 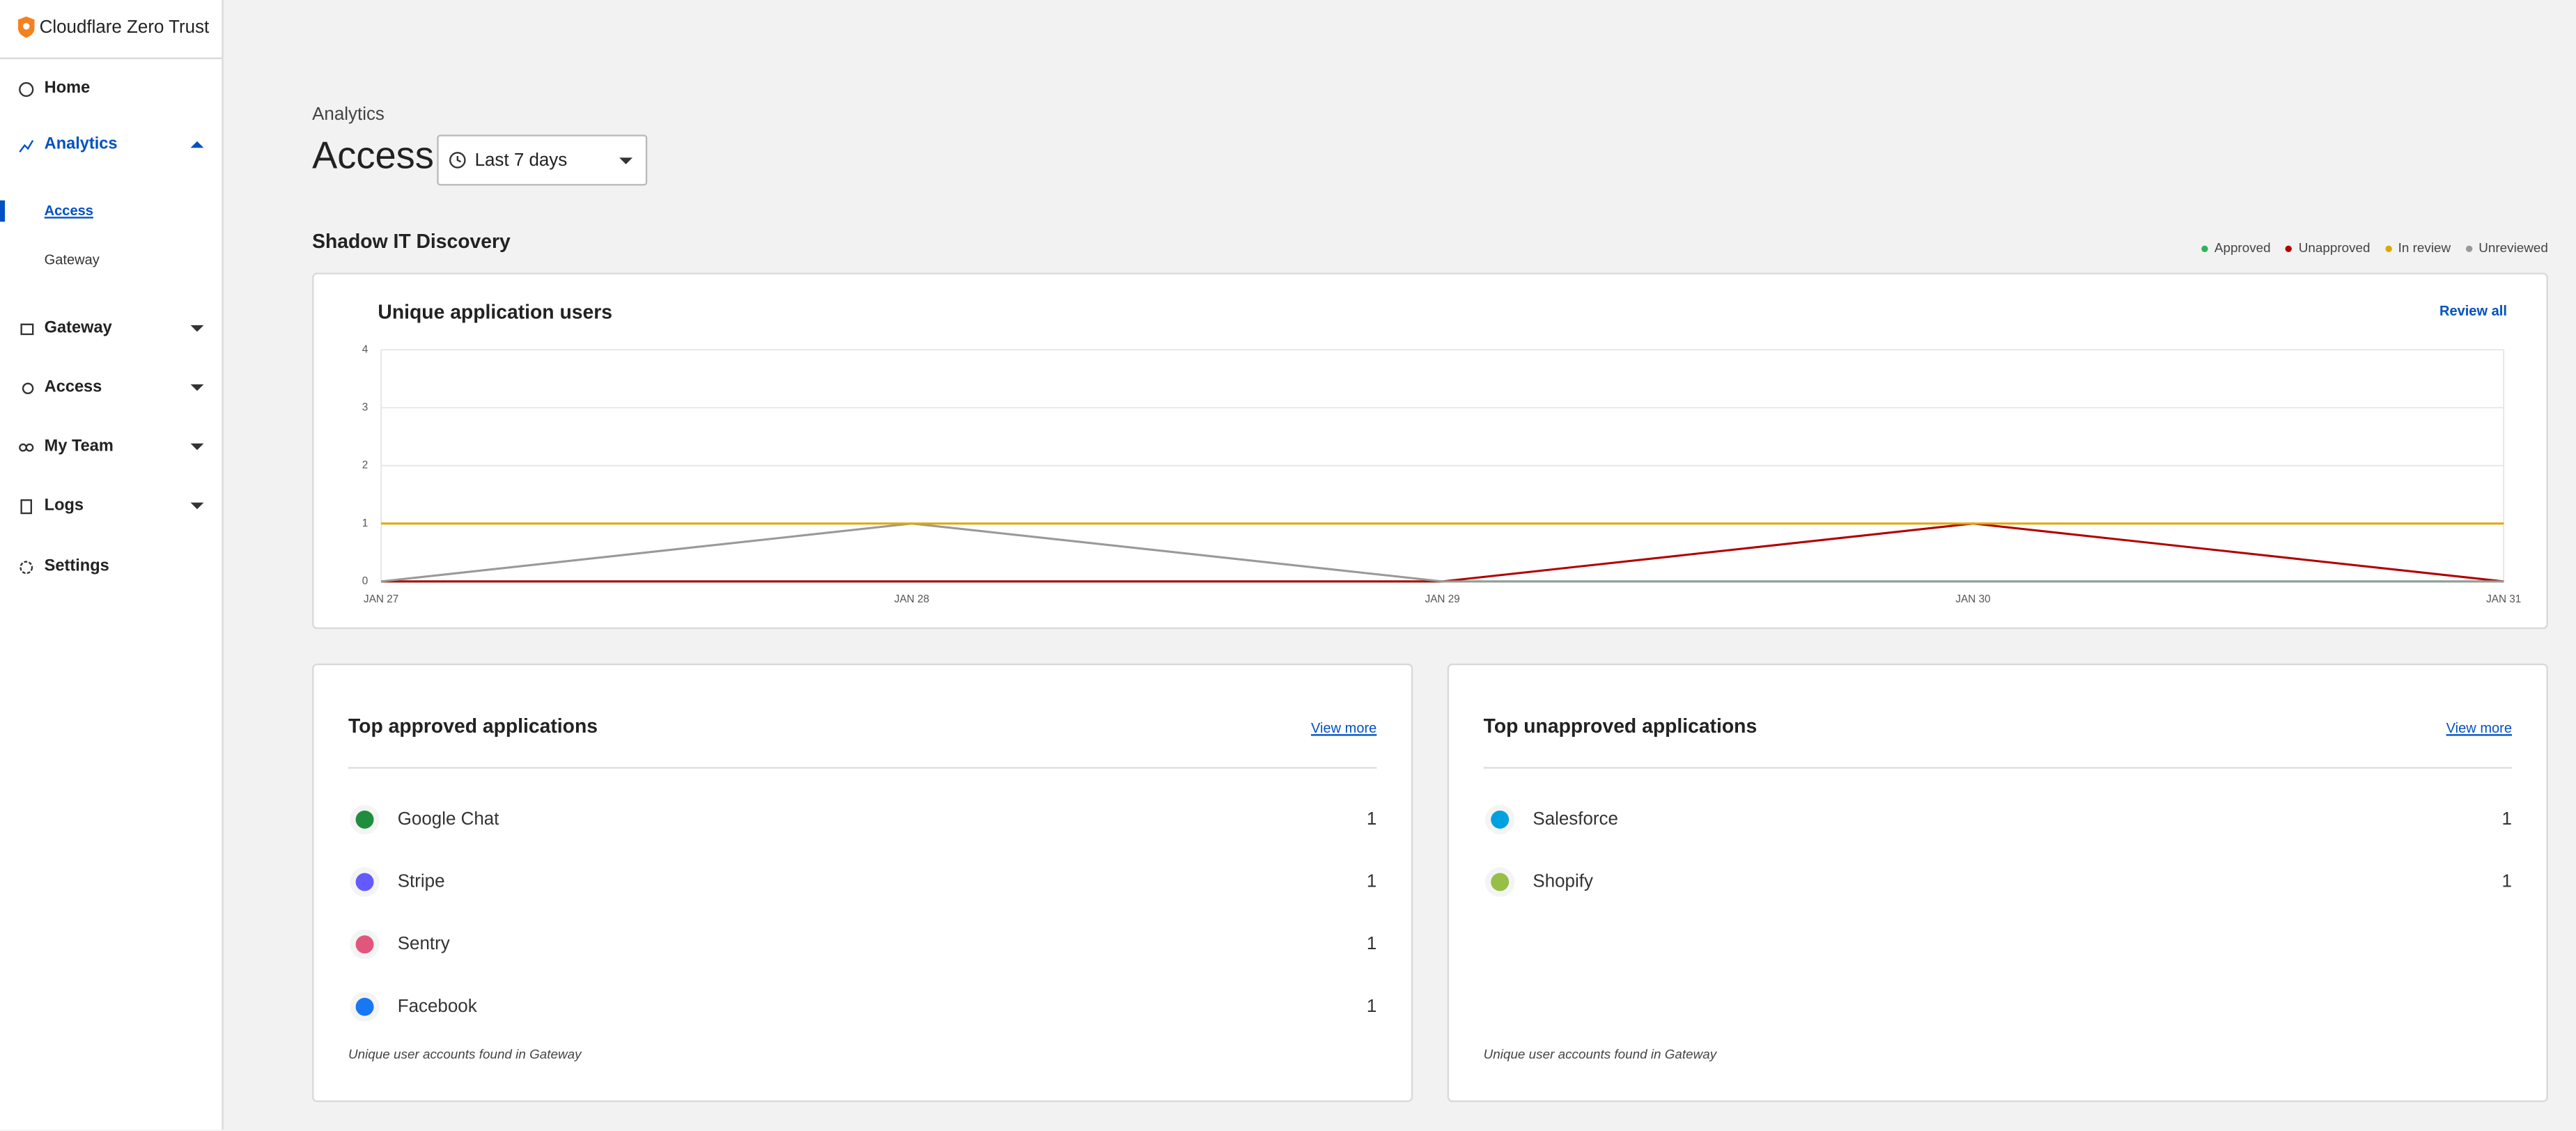 I want to click on card-title: Top unapproved applications, so click(x=1620, y=726).